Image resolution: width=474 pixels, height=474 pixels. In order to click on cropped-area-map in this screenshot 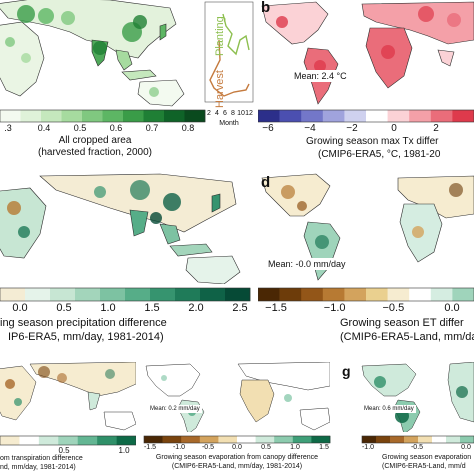, I will do `click(127, 61)`.